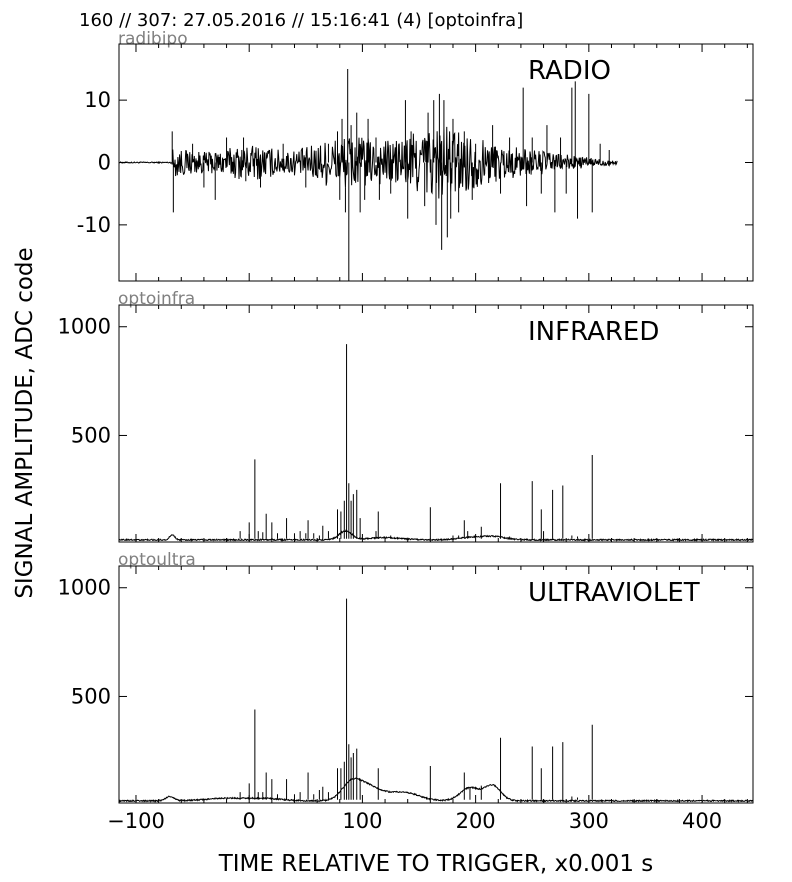 The height and width of the screenshot is (882, 792). What do you see at coordinates (91, 696) in the screenshot?
I see `ultraviolet-ytick-label: 500` at bounding box center [91, 696].